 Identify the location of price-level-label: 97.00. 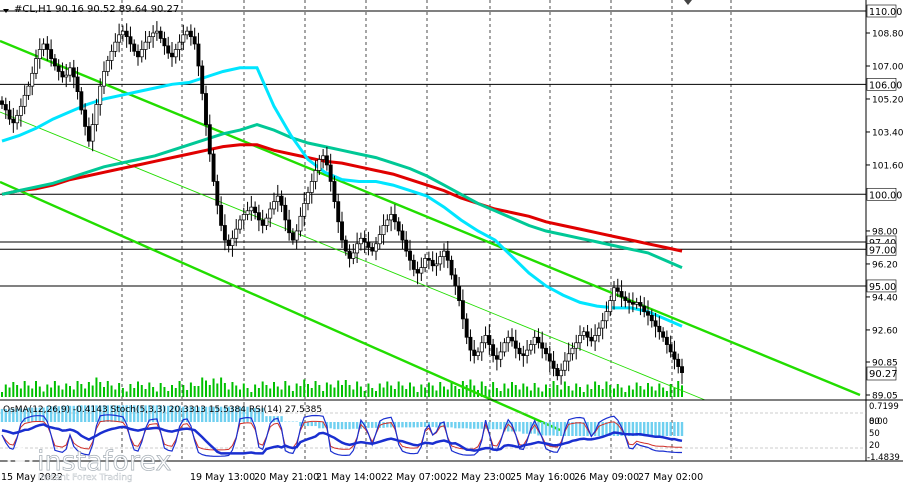
(882, 250).